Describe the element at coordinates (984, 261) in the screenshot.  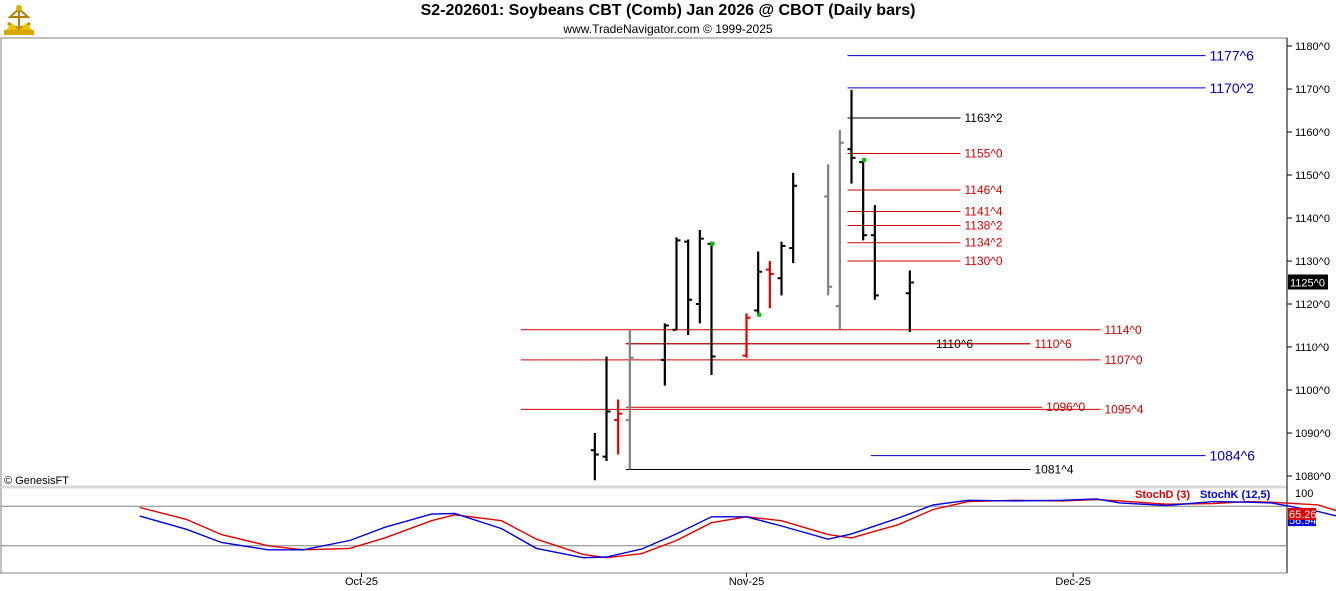
I see `price-level-label: 1130^0` at that location.